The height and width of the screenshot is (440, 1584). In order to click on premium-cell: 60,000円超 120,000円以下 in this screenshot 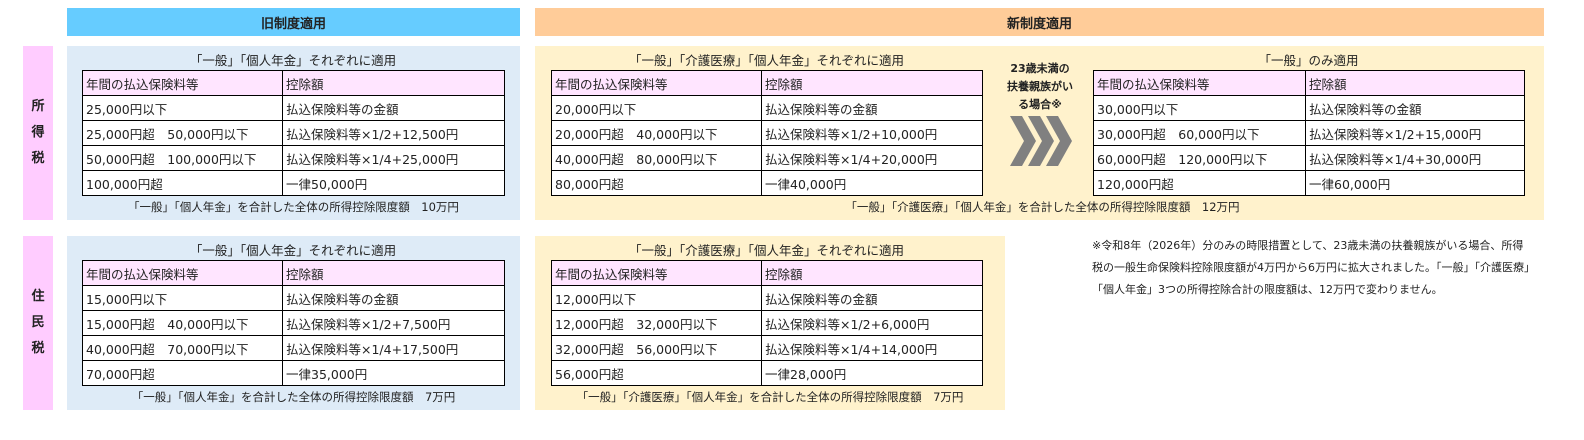, I will do `click(1199, 158)`.